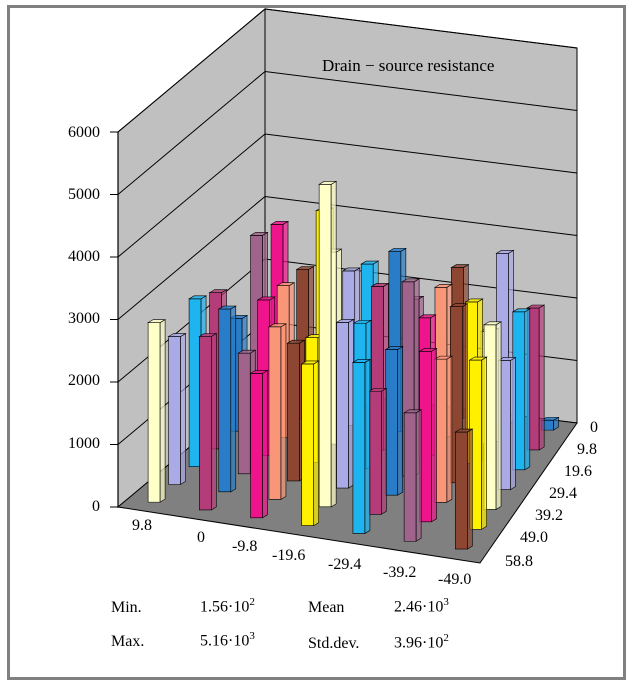 The image size is (637, 688). What do you see at coordinates (421, 642) in the screenshot?
I see `std-value: 3.96·10²` at bounding box center [421, 642].